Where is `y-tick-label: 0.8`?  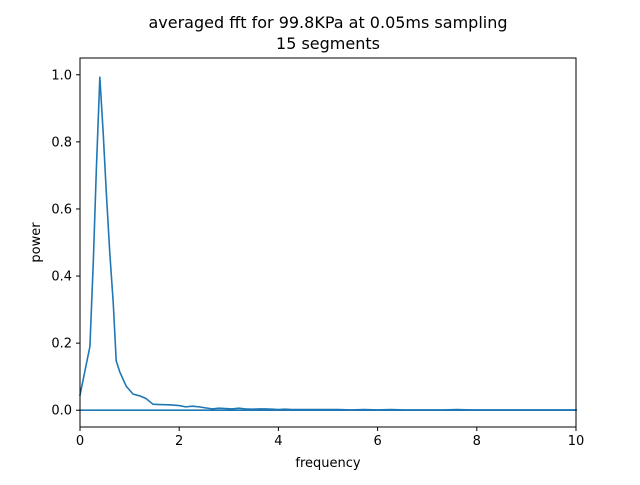
y-tick-label: 0.8 is located at coordinates (61, 142).